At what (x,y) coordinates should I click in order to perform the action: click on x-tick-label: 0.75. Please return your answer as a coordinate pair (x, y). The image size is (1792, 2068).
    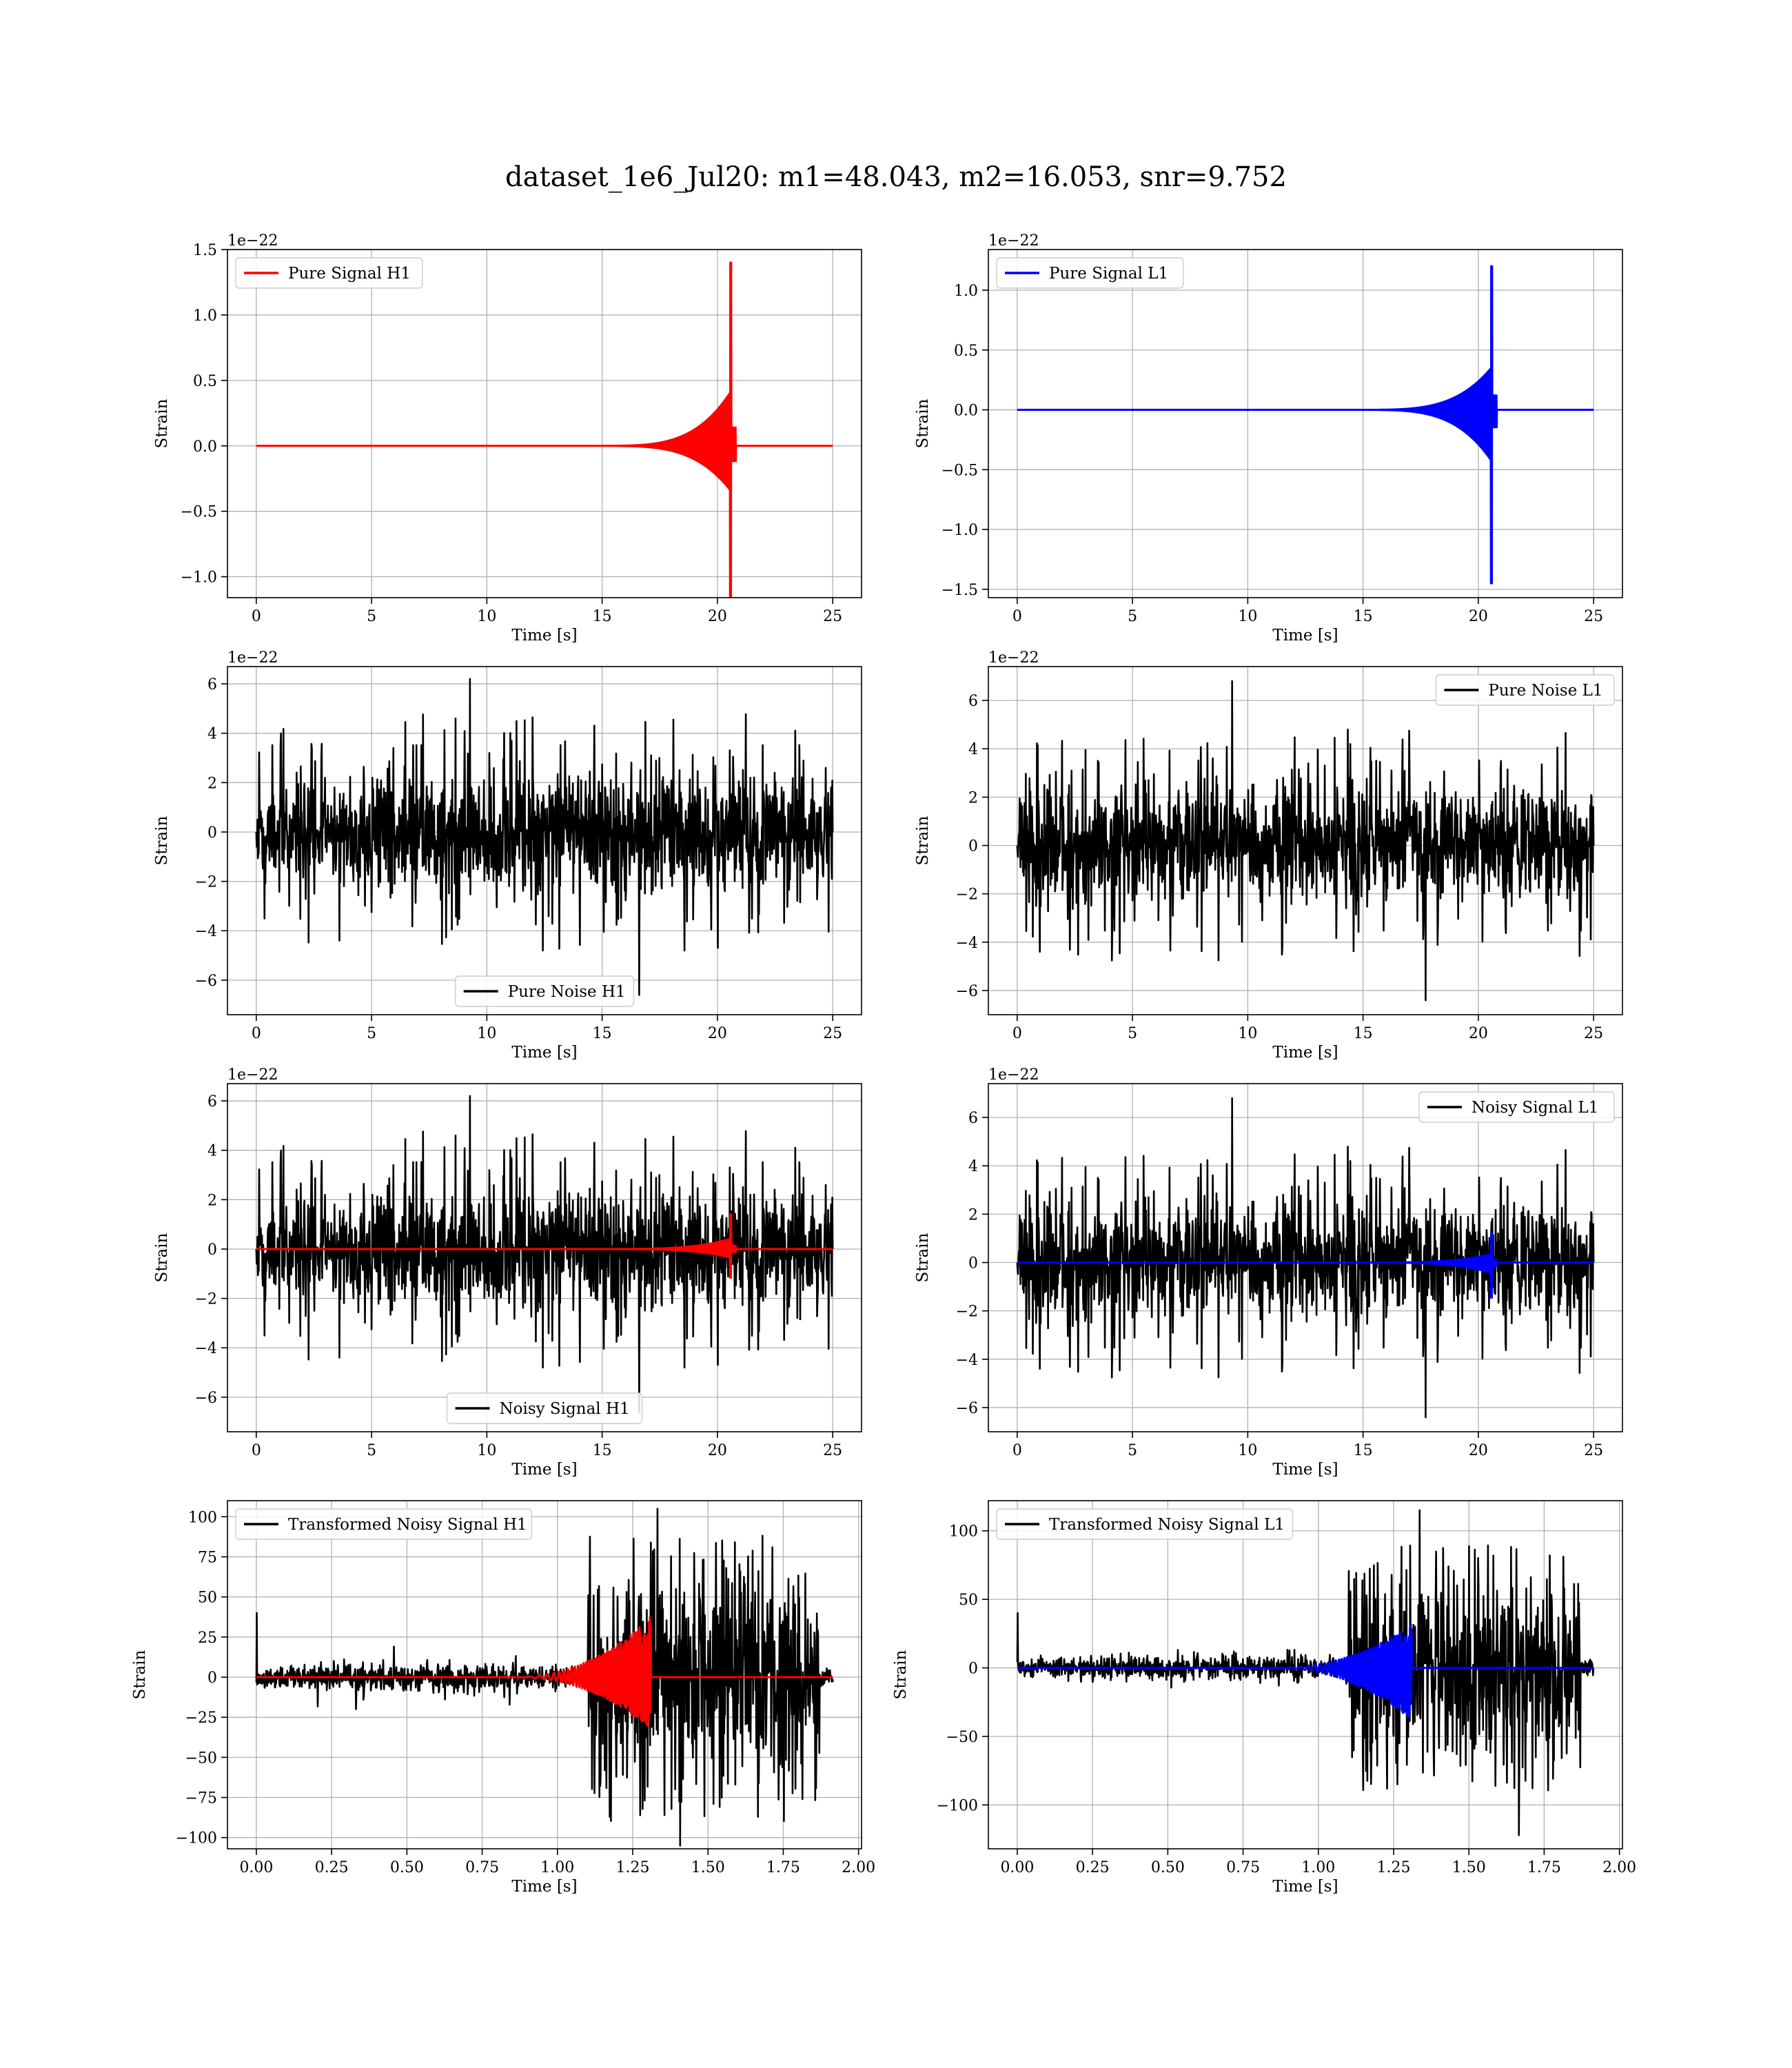
    Looking at the image, I should click on (482, 1867).